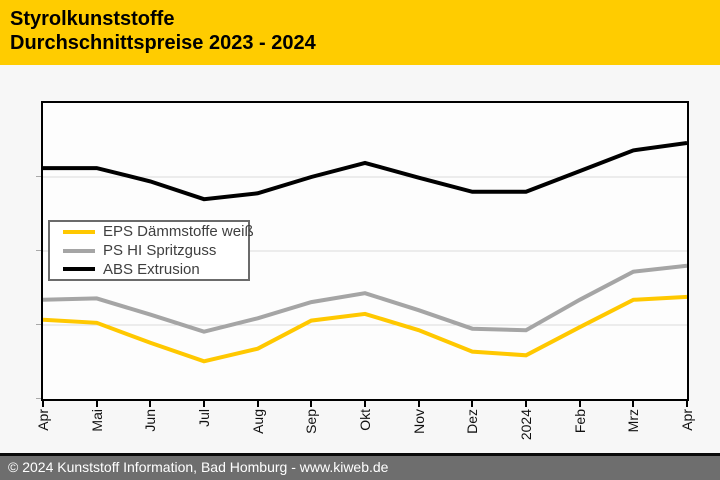 This screenshot has width=720, height=480. I want to click on ps-hi-line-swatch, so click(79, 250).